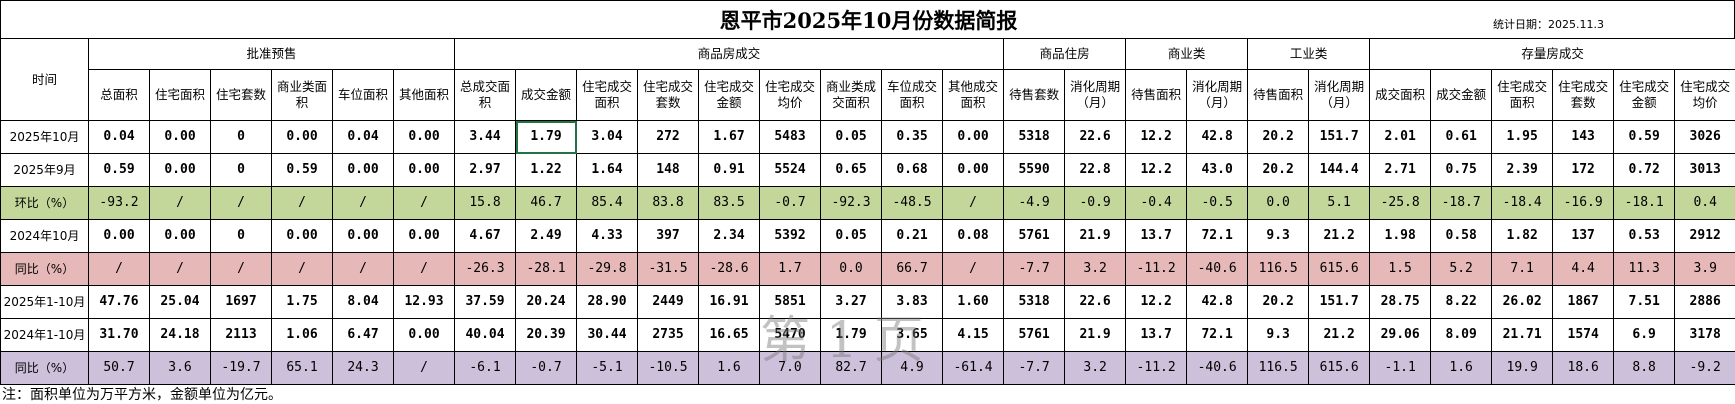  What do you see at coordinates (241, 302) in the screenshot?
I see `cell: 1697` at bounding box center [241, 302].